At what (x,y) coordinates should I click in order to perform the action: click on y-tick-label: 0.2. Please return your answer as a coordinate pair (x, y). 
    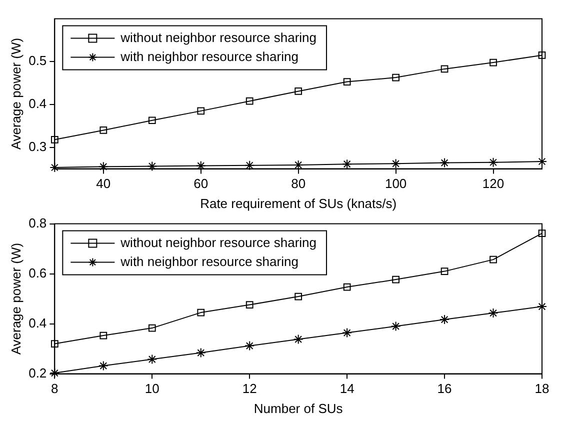
    Looking at the image, I should click on (37, 372).